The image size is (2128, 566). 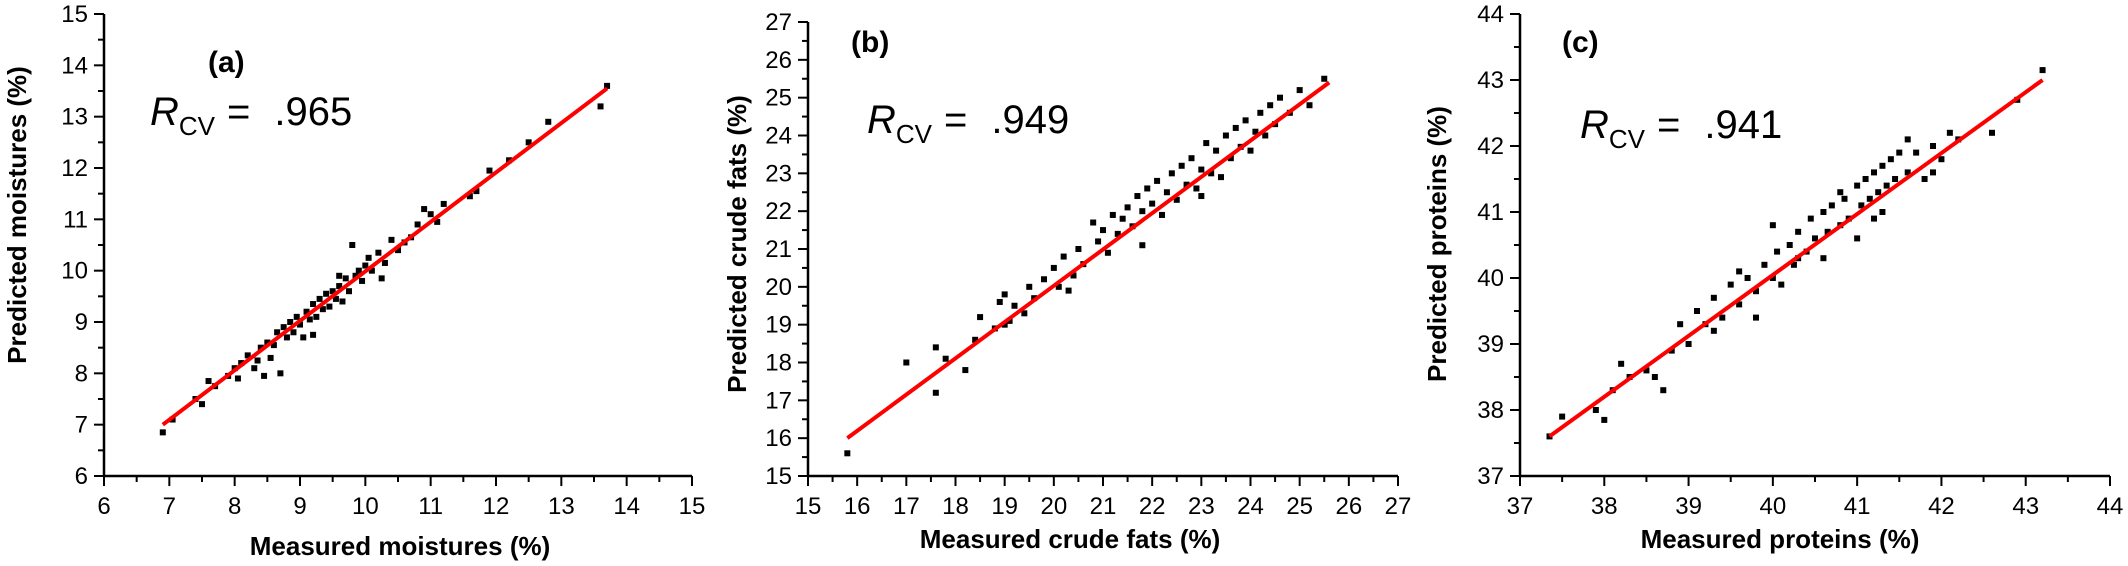 I want to click on y-tick-label: 6, so click(x=81, y=476).